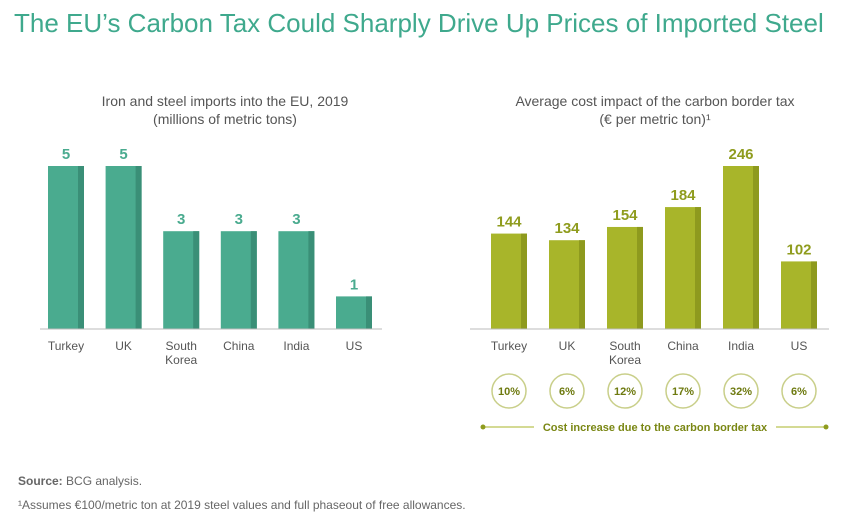 This screenshot has height=529, width=849. I want to click on right-category-label: Korea, so click(625, 360).